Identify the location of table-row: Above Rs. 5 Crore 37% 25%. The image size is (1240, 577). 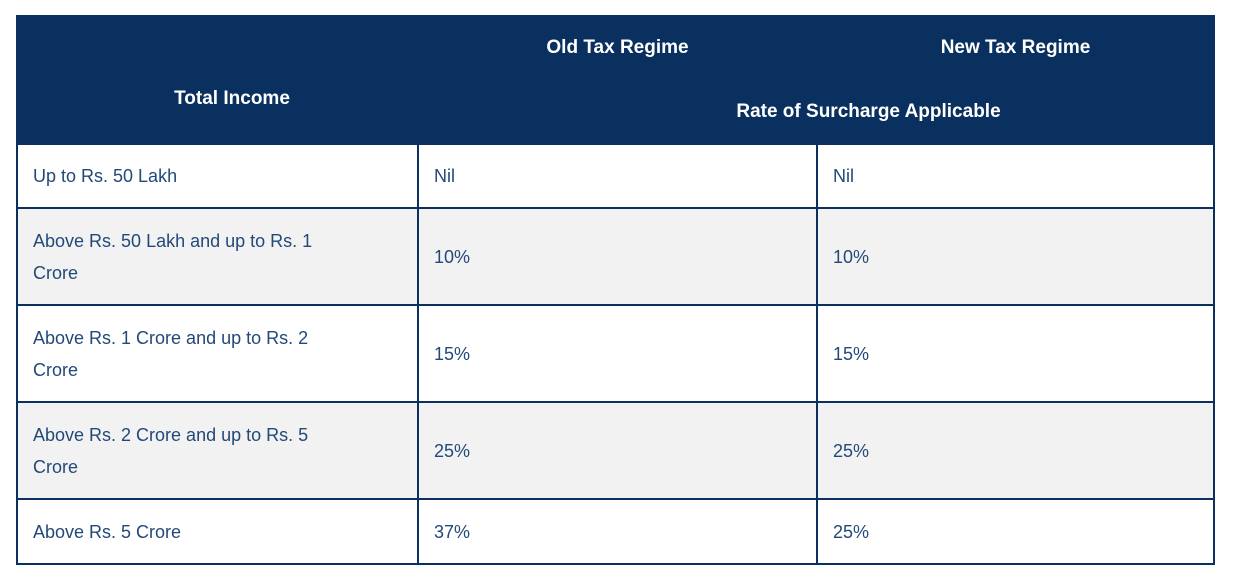
(615, 531).